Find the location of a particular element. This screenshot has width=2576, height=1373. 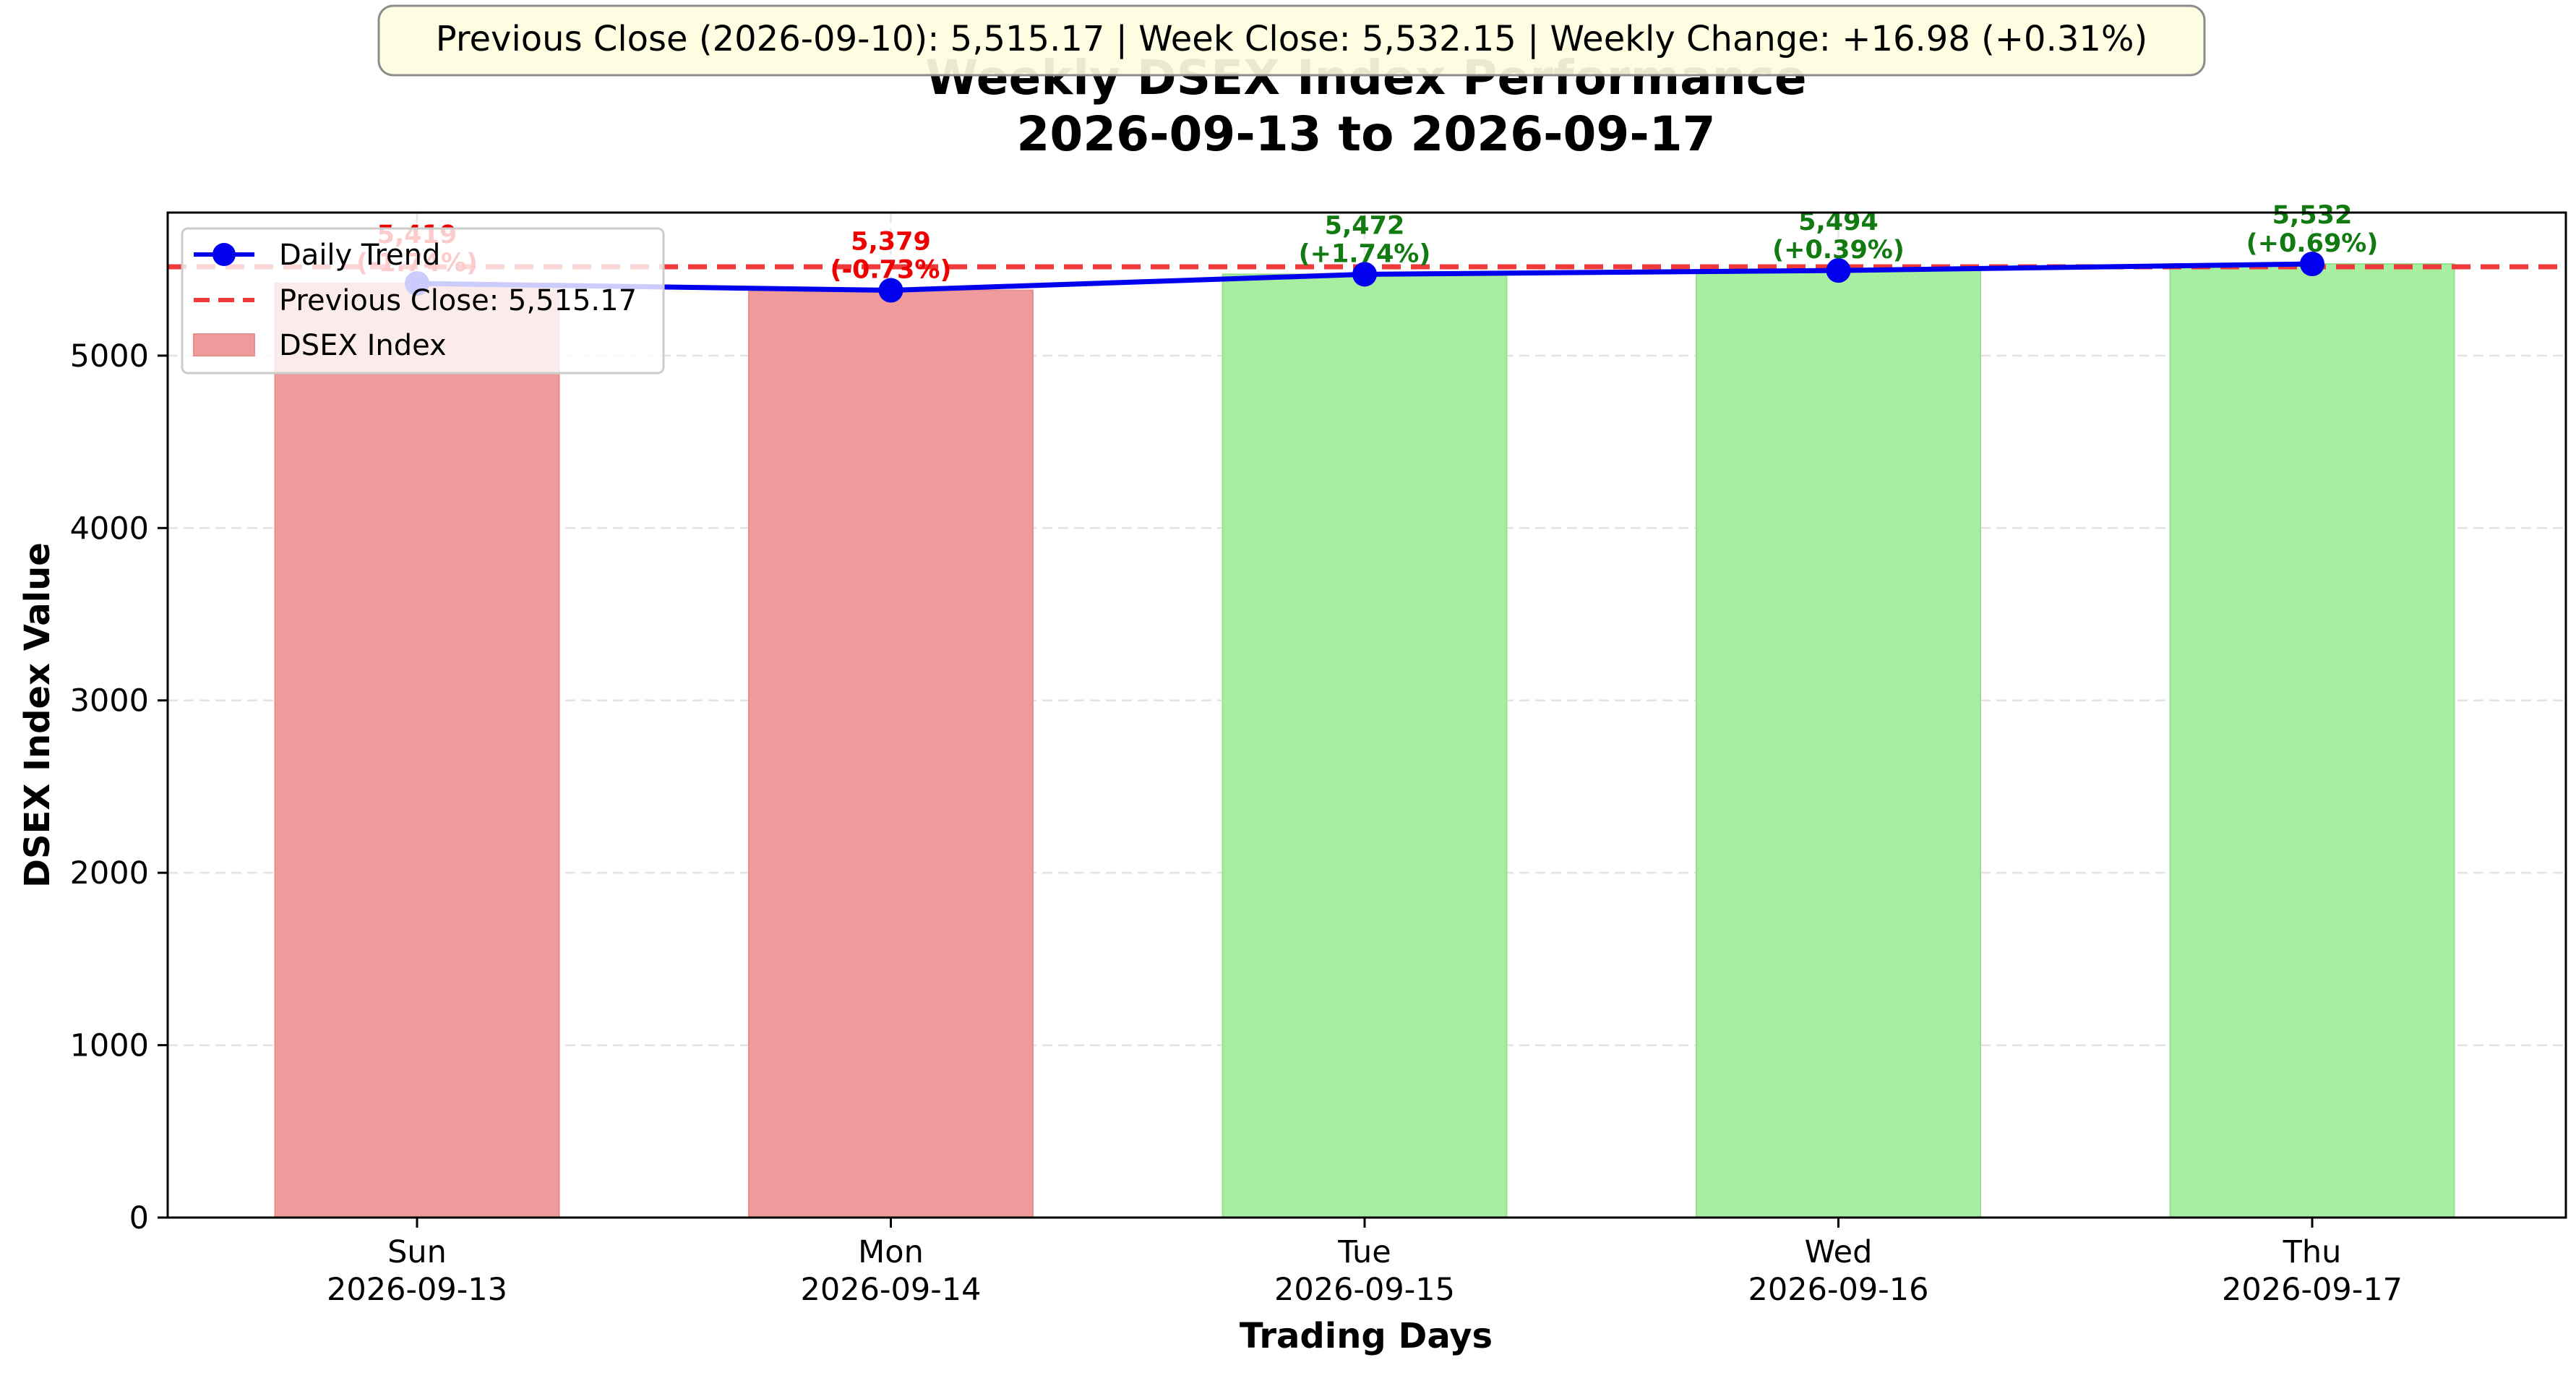

value-label: 5,379 is located at coordinates (891, 242).